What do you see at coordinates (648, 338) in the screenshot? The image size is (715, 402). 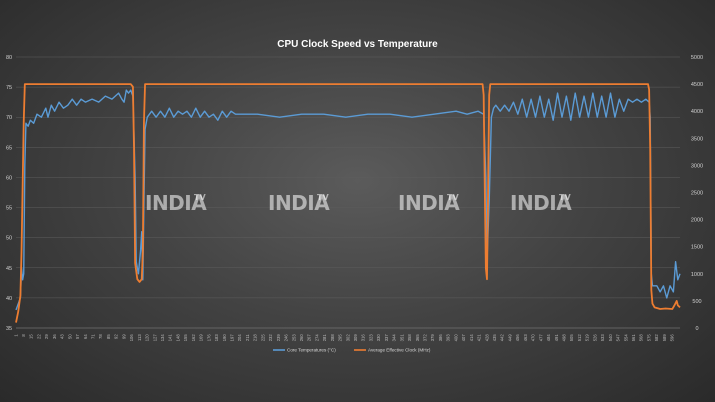 I see `x-tick-label: 575` at bounding box center [648, 338].